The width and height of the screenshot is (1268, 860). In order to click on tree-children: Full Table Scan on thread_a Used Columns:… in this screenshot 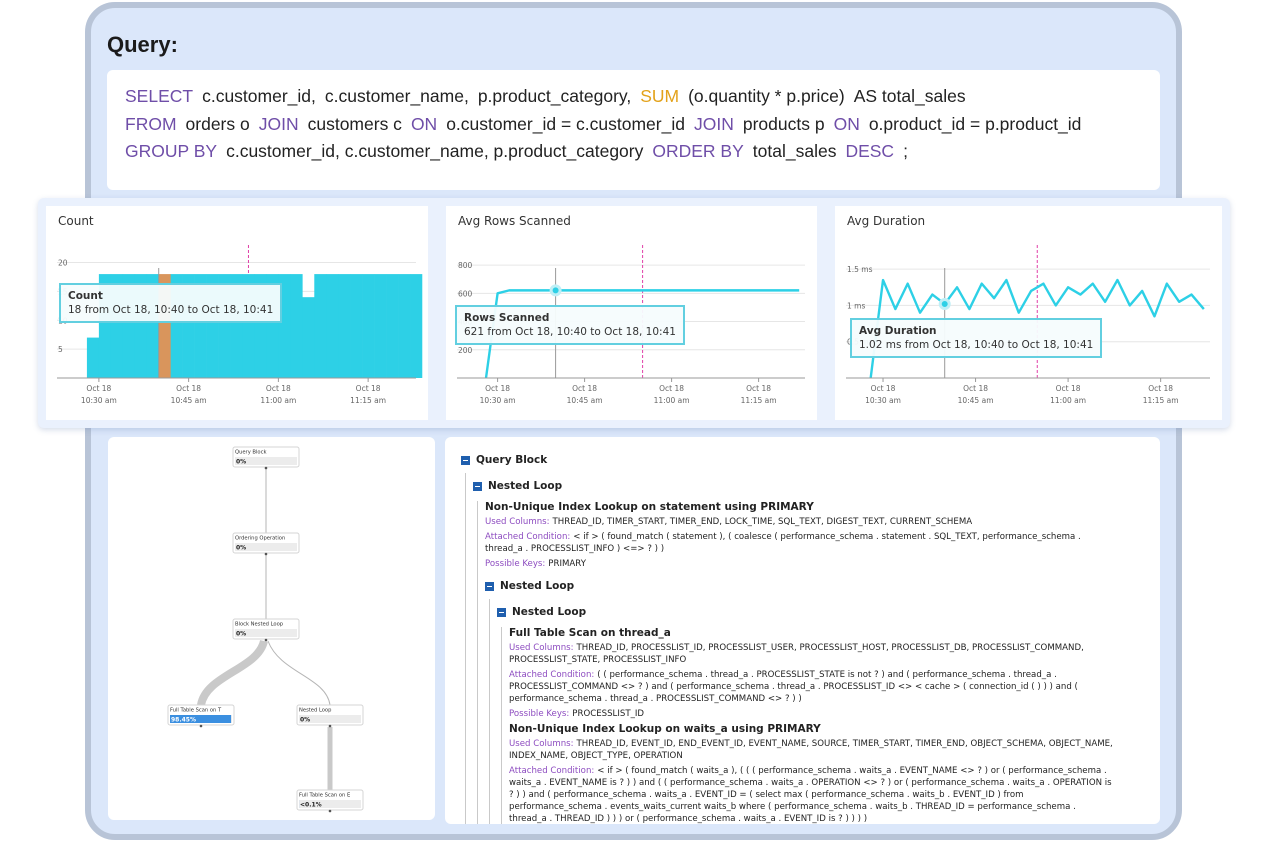, I will do `click(808, 725)`.